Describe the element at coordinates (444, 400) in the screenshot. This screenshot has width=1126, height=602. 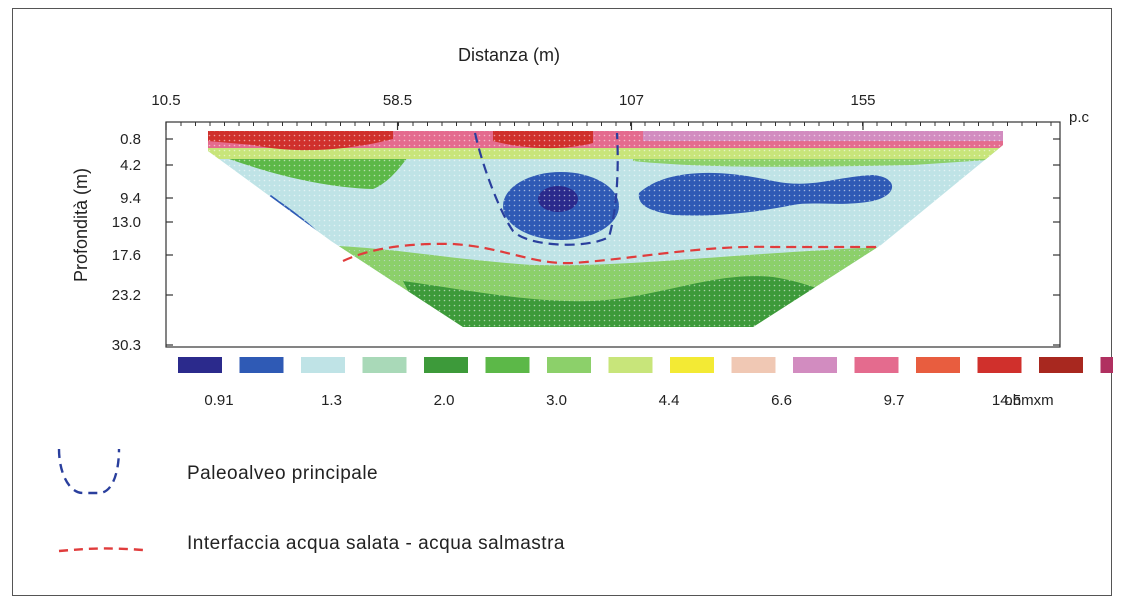
I see `colorbar-label: 2.0` at that location.